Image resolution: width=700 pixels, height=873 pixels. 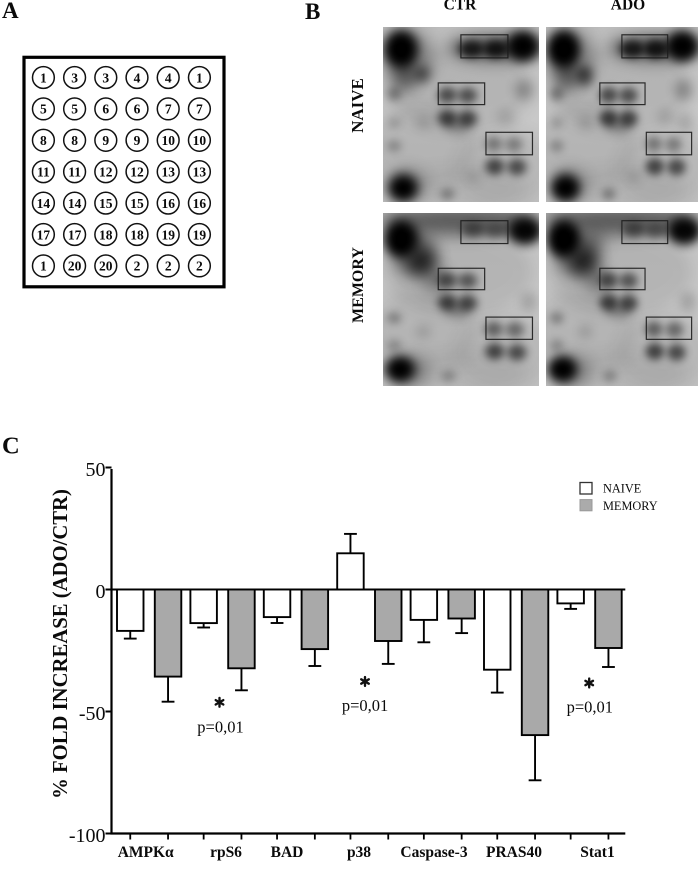 What do you see at coordinates (433, 852) in the screenshot?
I see `svg-text: Caspase-3` at bounding box center [433, 852].